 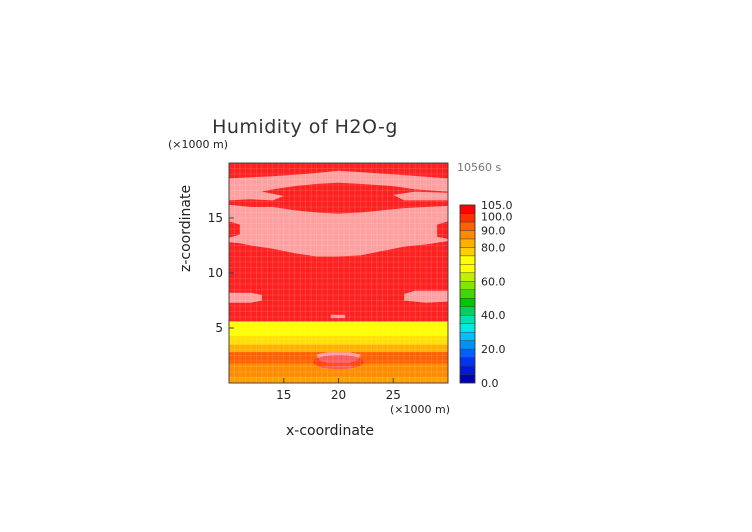 I want to click on y-tick-label: 10, so click(x=215, y=273).